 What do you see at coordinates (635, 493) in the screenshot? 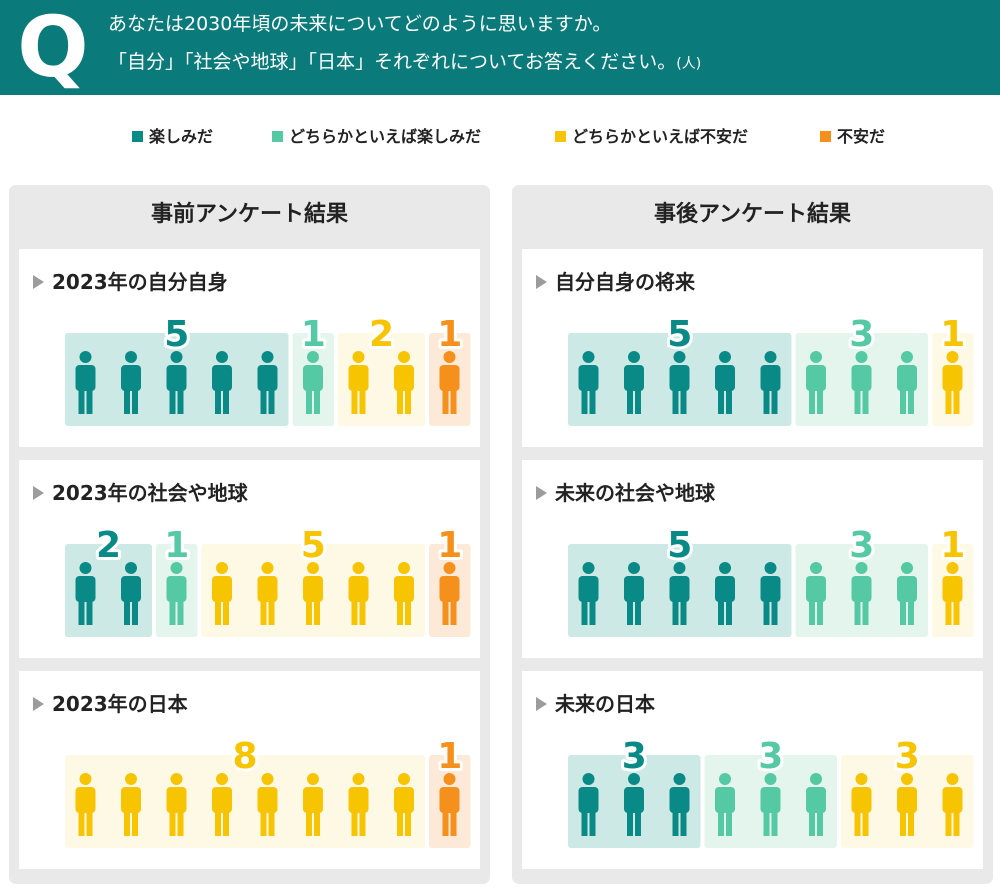
I see `chart-title-text-5: 未来の社会や地球` at bounding box center [635, 493].